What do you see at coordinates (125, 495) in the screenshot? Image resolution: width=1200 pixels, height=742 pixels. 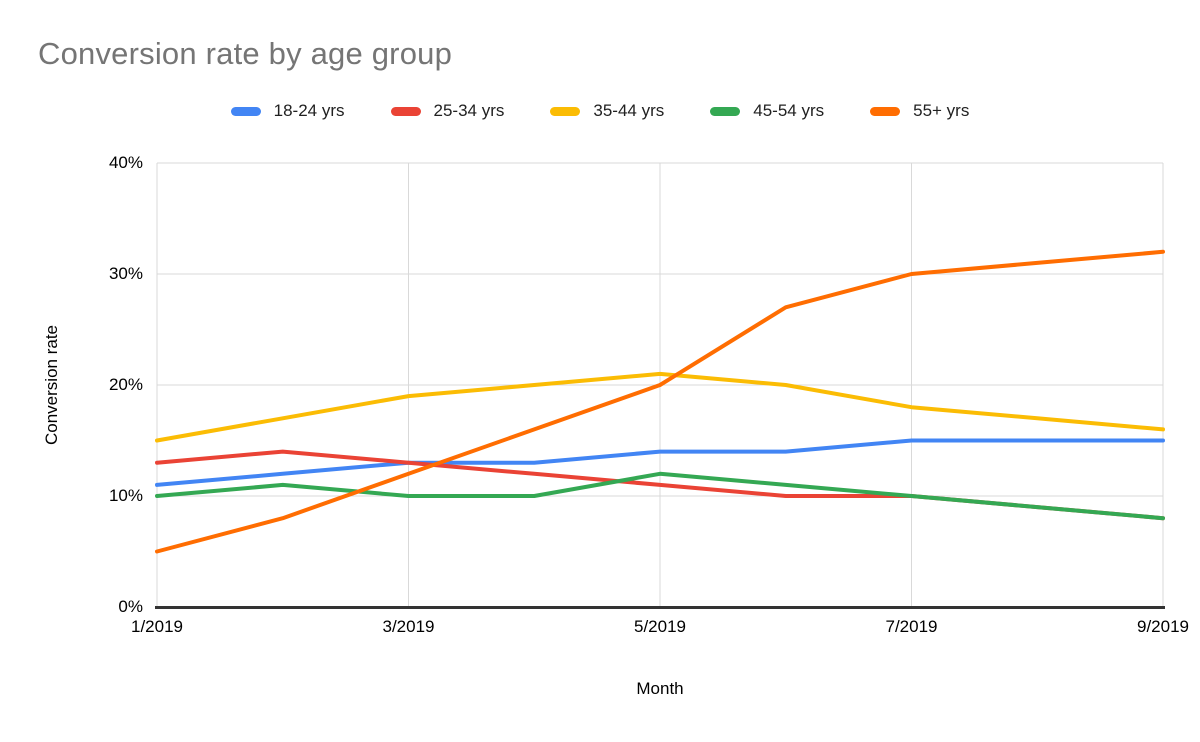 I see `y-tick-label: 10%` at bounding box center [125, 495].